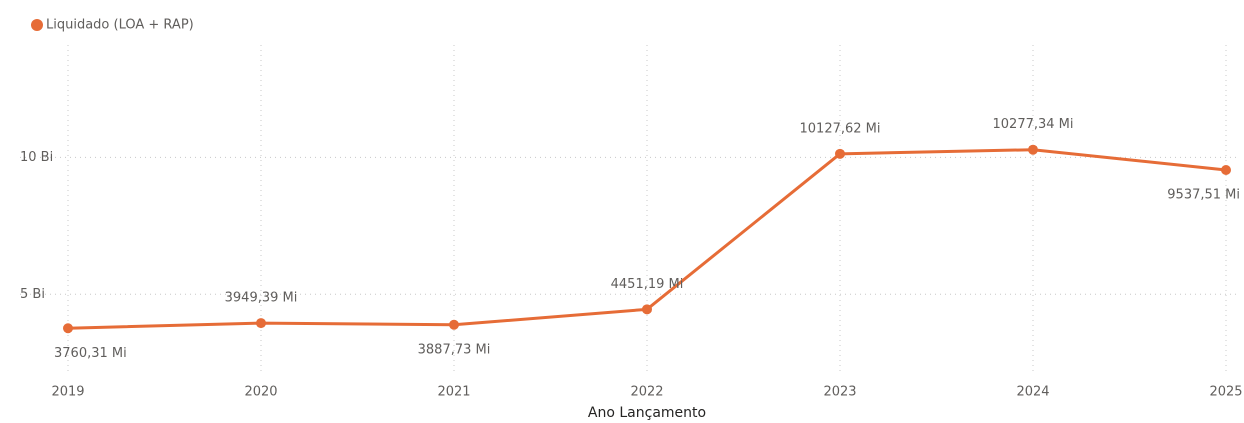 The image size is (1244, 423). What do you see at coordinates (647, 284) in the screenshot?
I see `data-label: 4451,19 Mi` at bounding box center [647, 284].